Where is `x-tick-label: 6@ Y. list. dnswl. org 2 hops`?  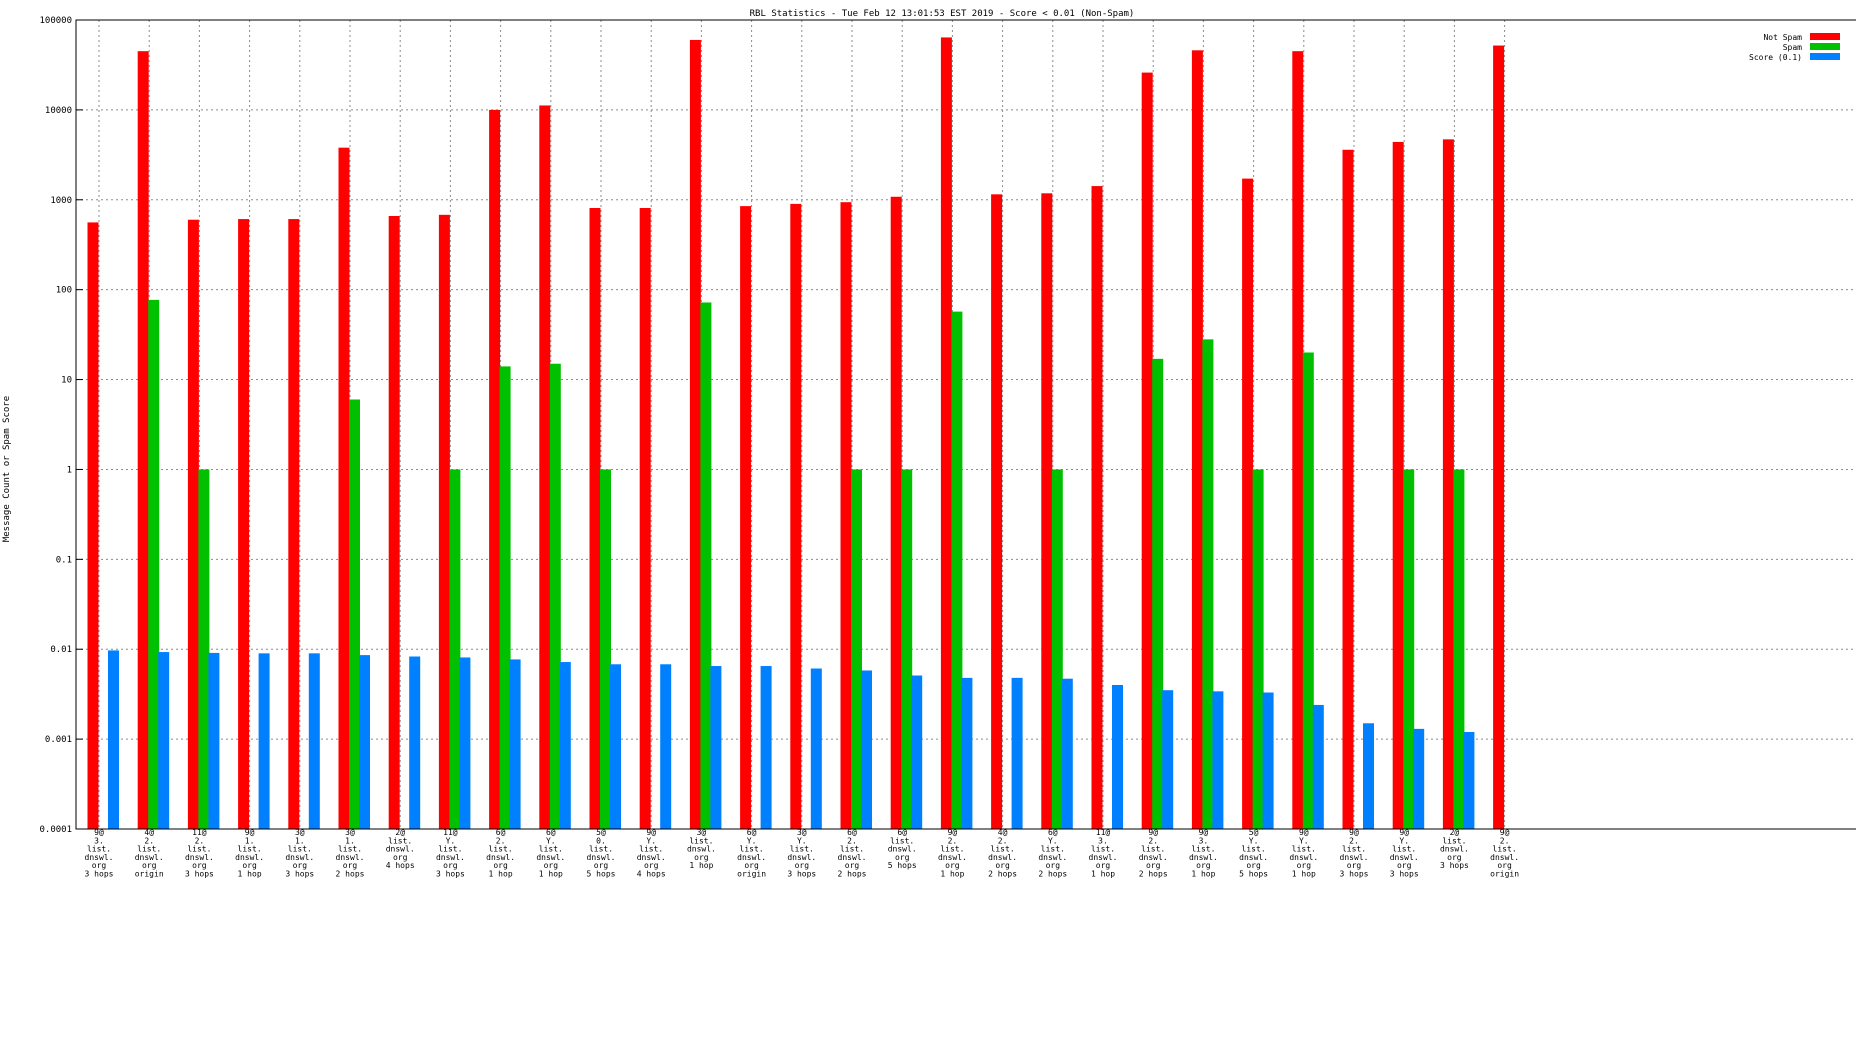 x-tick-label: 6@ Y. list. dnswl. org 2 hops is located at coordinates (1052, 853).